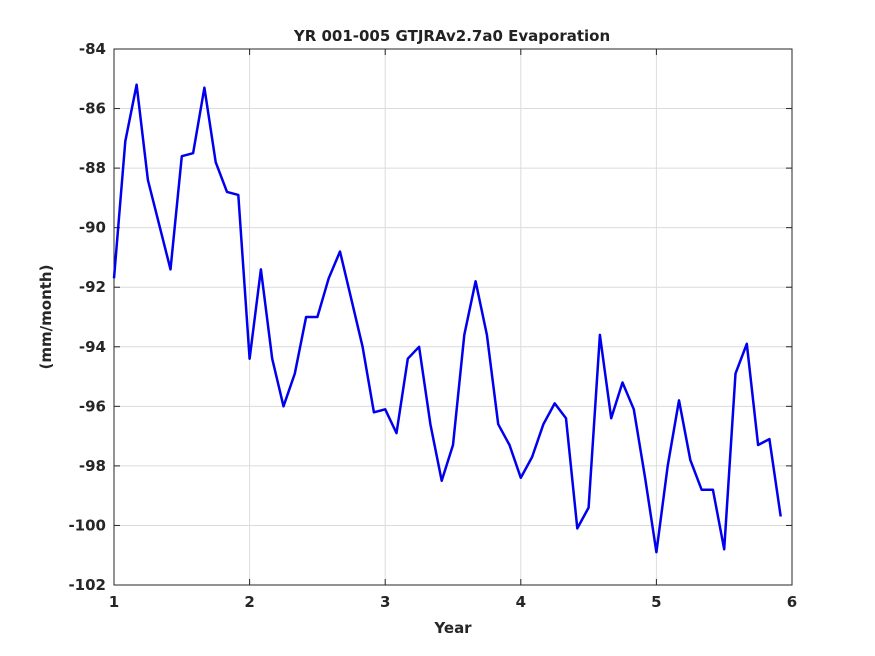  Describe the element at coordinates (46, 317) in the screenshot. I see `y-axis-label: (mm/month)` at that location.